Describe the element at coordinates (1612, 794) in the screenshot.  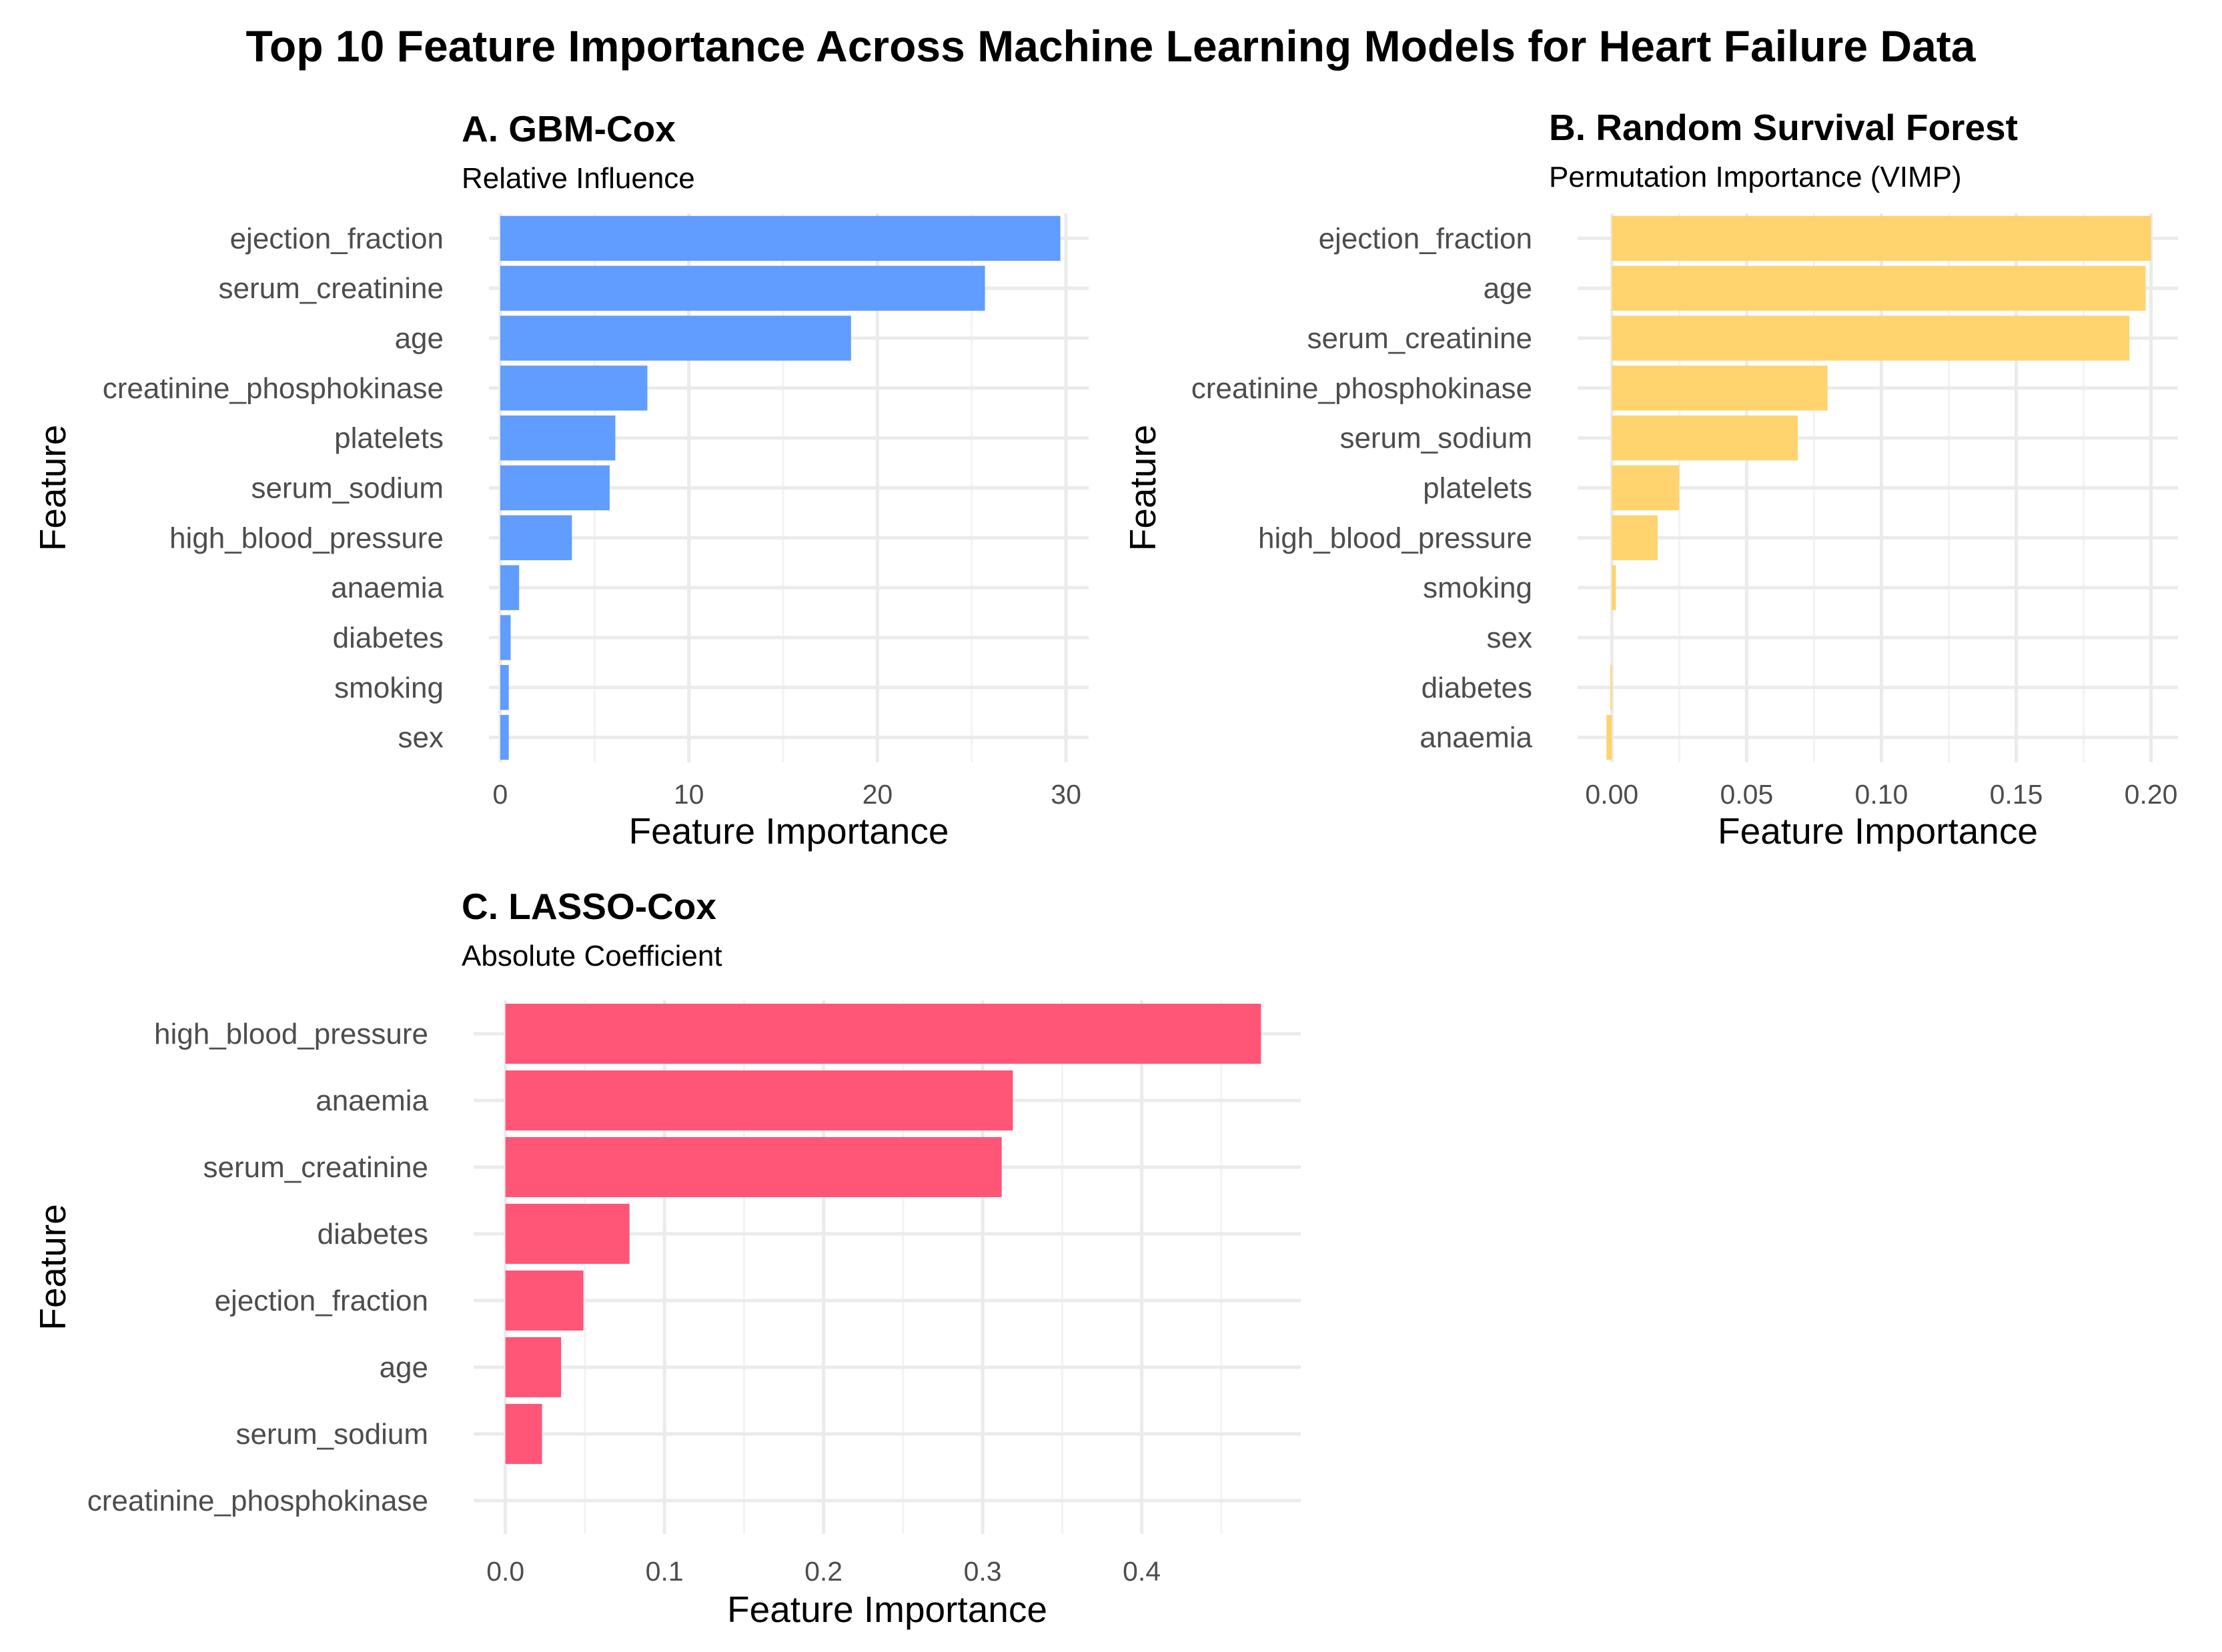
I see `x-tick-label: 0.00` at that location.